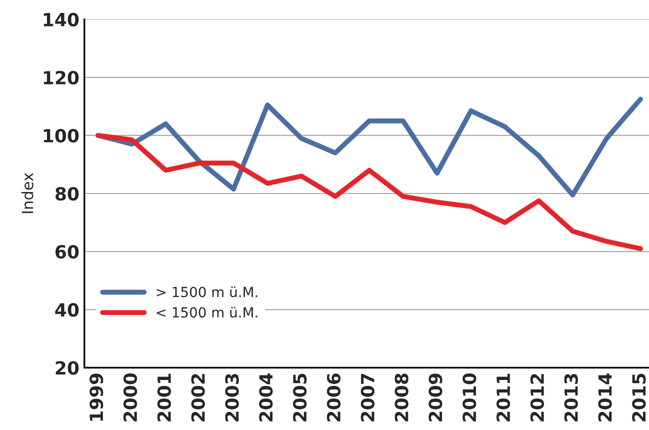  What do you see at coordinates (67, 310) in the screenshot?
I see `y-tick-label: 40` at bounding box center [67, 310].